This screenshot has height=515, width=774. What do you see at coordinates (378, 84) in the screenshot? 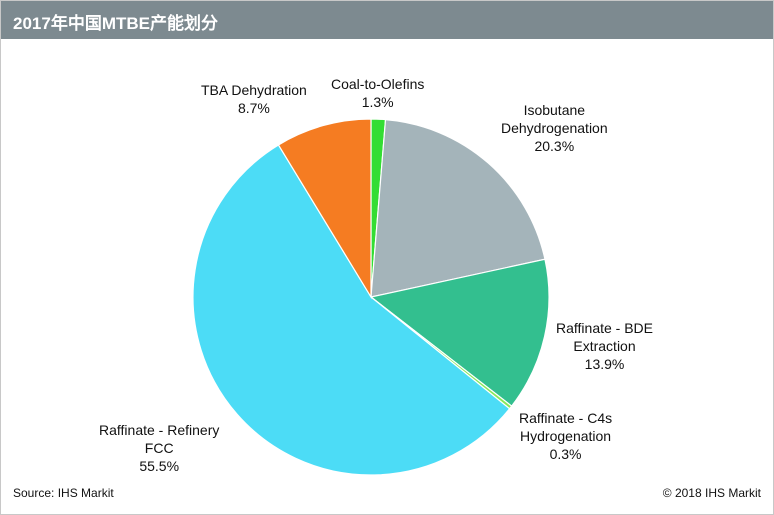
I see `label-name: Coal-to-Olefins` at bounding box center [378, 84].